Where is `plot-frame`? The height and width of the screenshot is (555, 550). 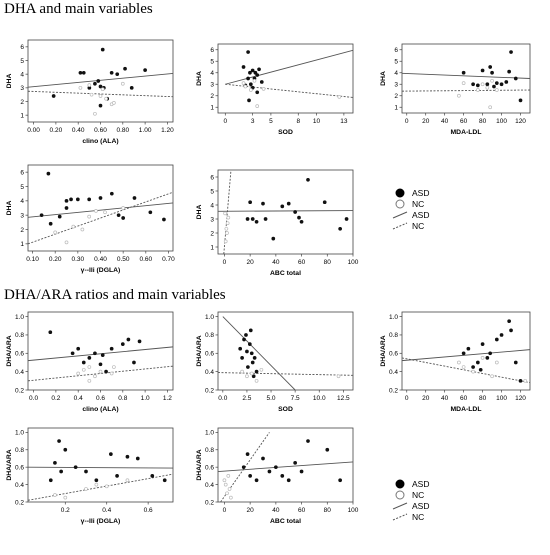 plot-frame is located at coordinates (285, 212).